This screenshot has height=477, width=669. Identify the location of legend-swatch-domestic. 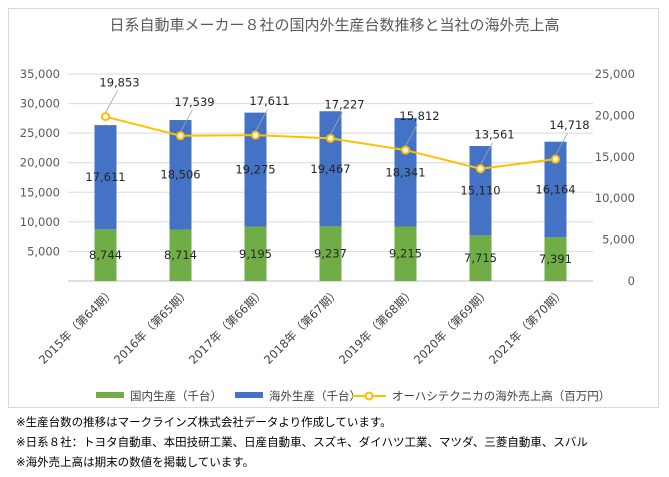
(110, 395).